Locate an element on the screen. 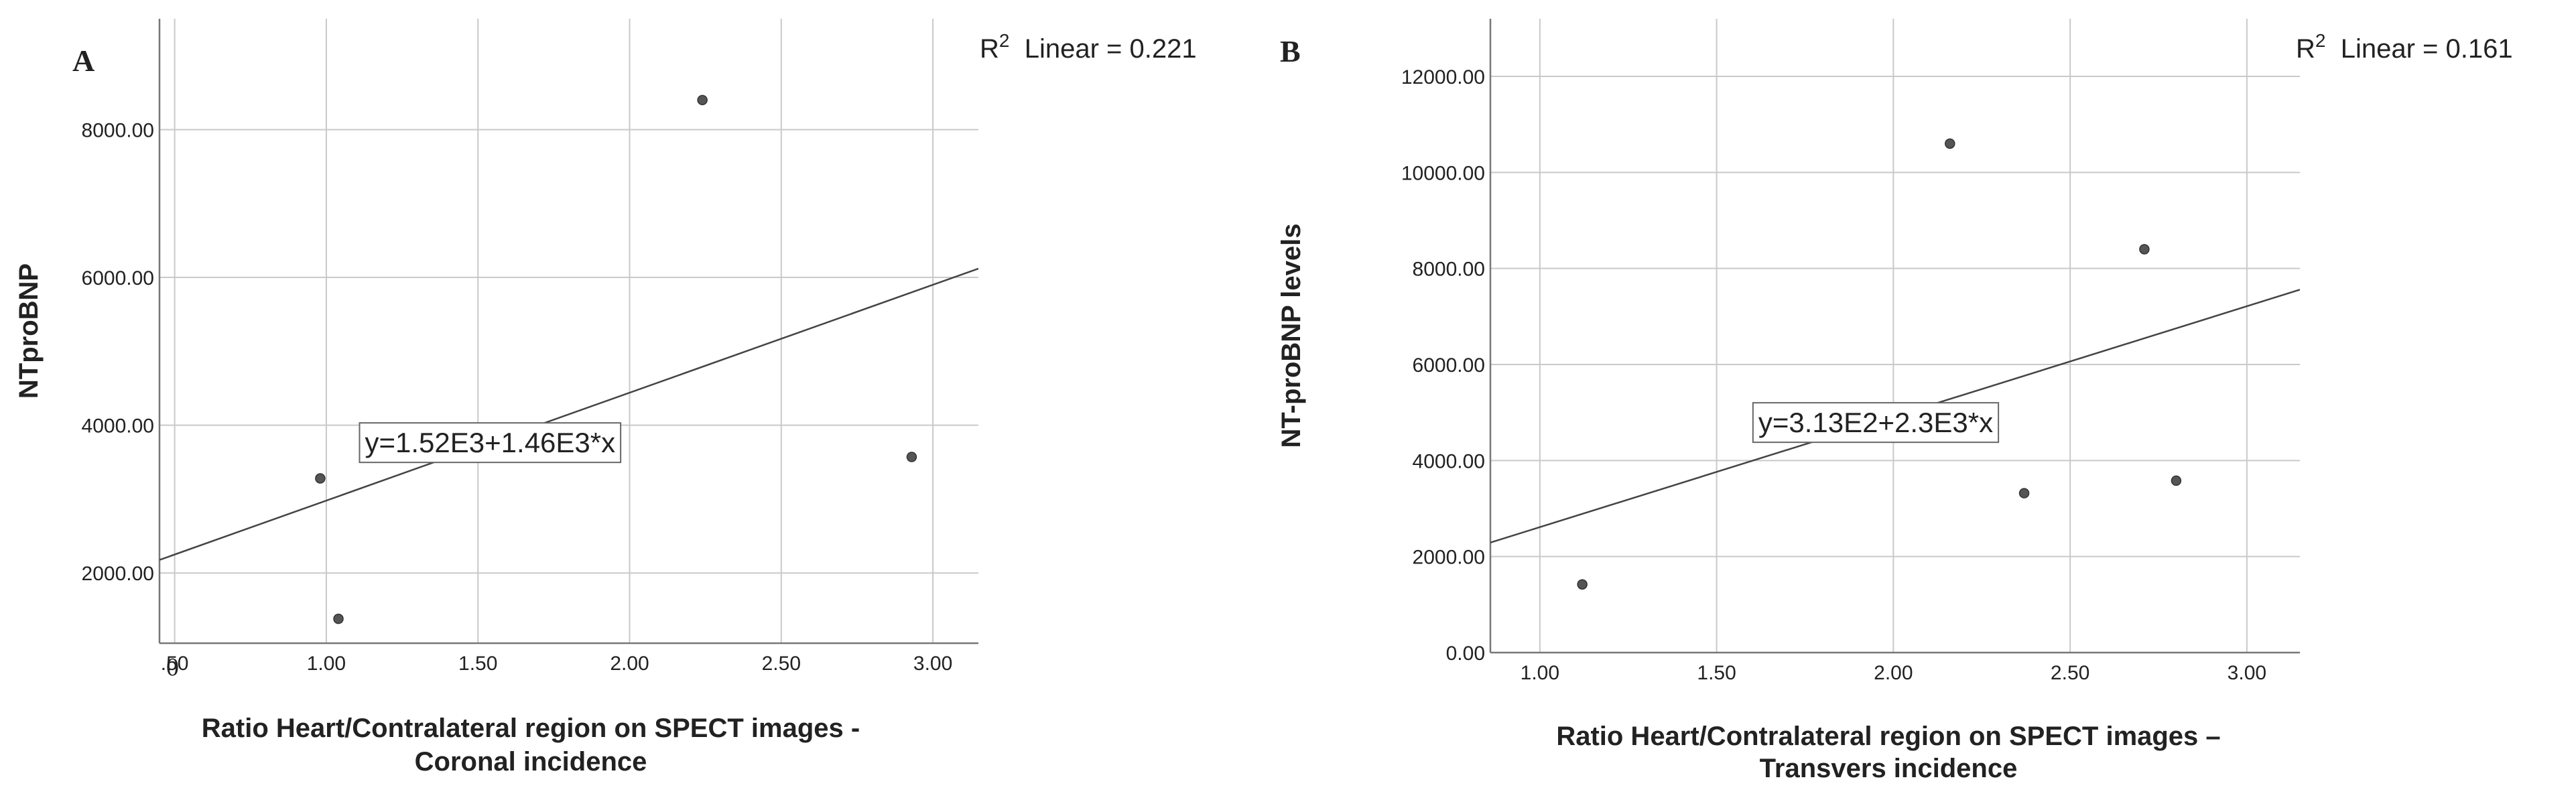 The width and height of the screenshot is (2576, 802). x-axis-title-line2: Coronal incidence is located at coordinates (531, 762).